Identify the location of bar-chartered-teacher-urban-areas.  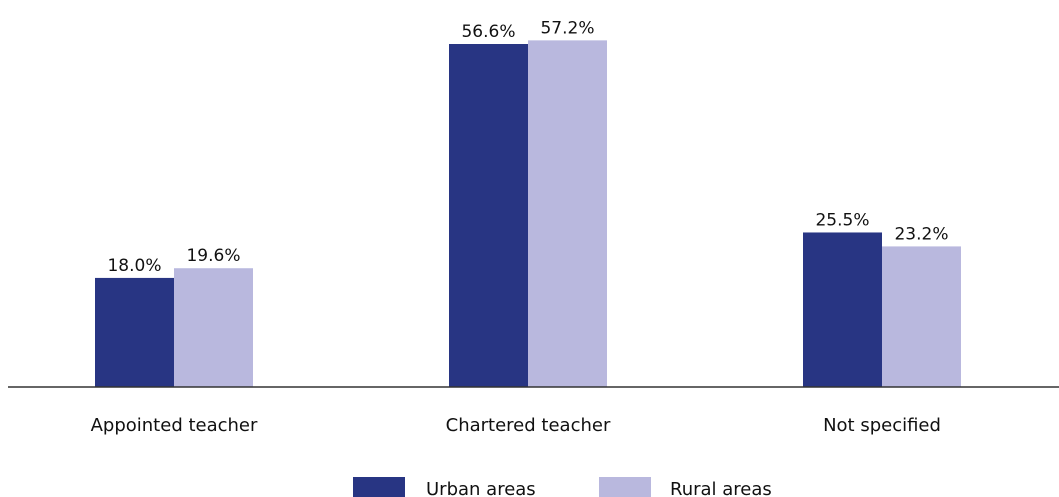
(488, 216).